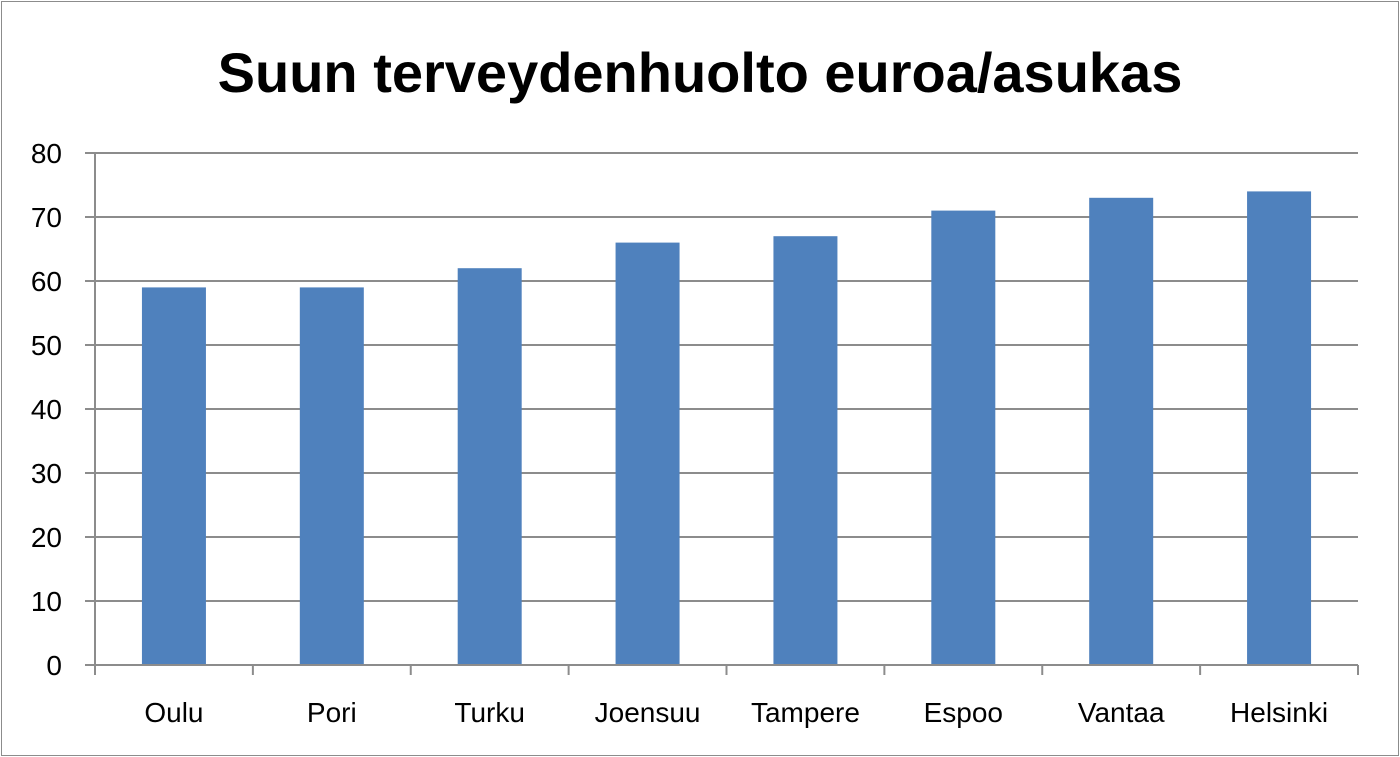 This screenshot has height=757, width=1400. Describe the element at coordinates (489, 466) in the screenshot. I see `bar-turku` at that location.